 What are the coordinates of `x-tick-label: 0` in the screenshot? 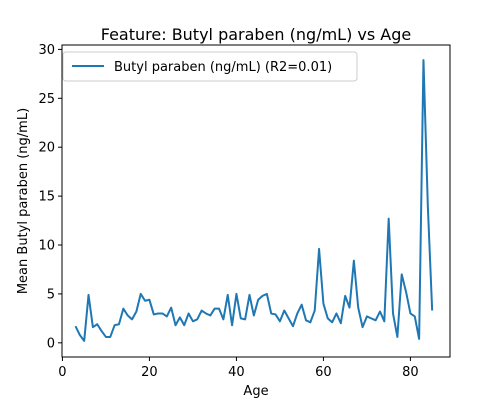 It's located at (62, 372).